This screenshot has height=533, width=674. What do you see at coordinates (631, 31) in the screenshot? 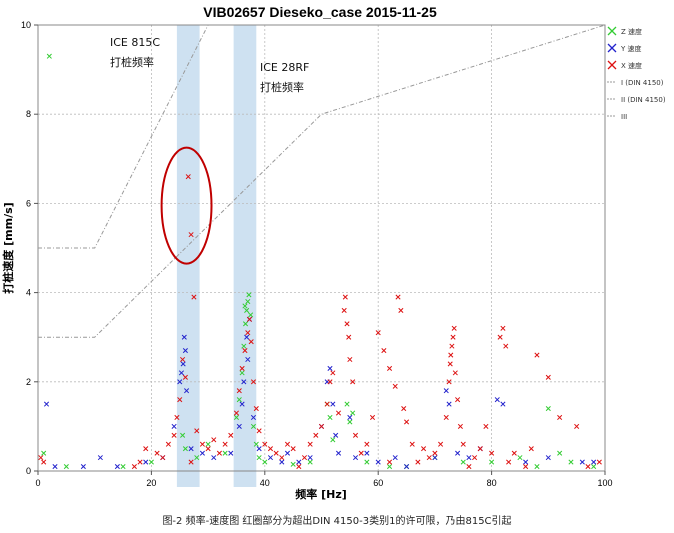
I see `legend-label: Z 速度` at bounding box center [631, 31].